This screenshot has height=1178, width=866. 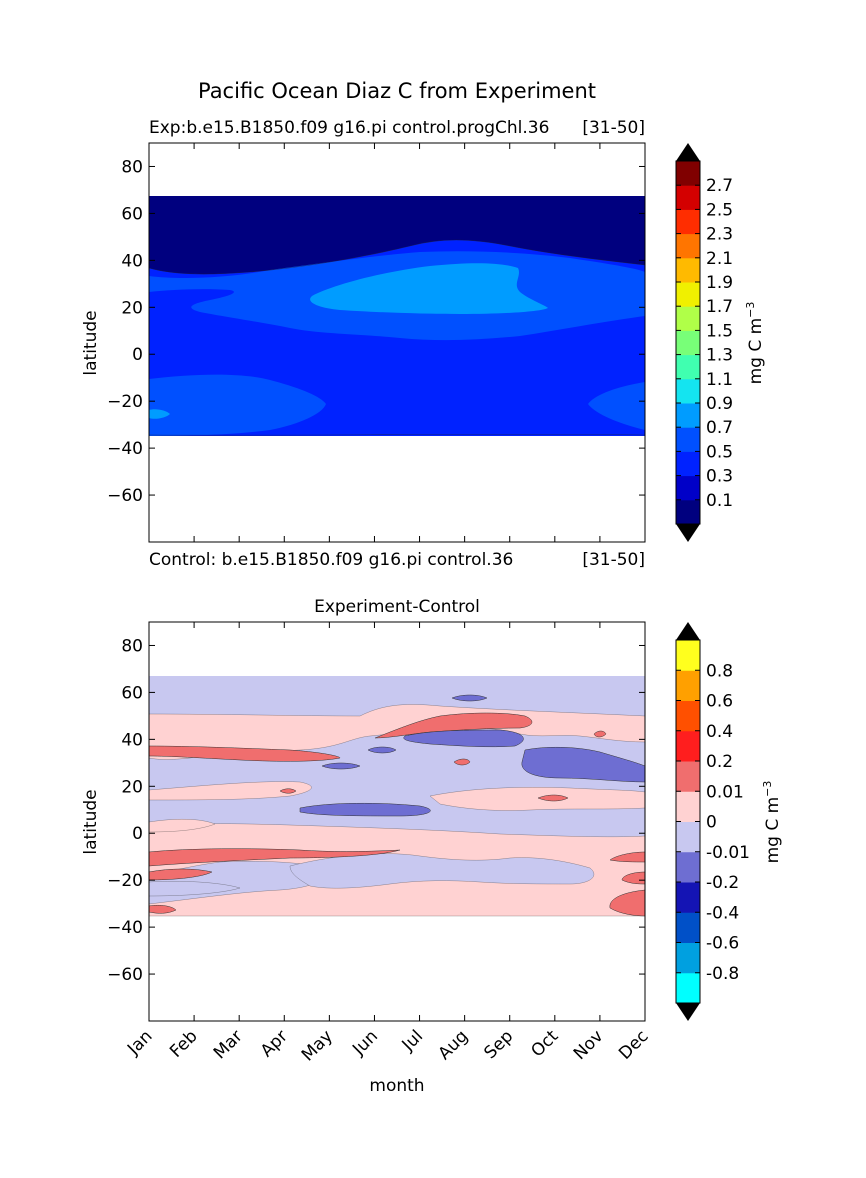 I want to click on bottom-x-tick-label: Jan, so click(x=139, y=1042).